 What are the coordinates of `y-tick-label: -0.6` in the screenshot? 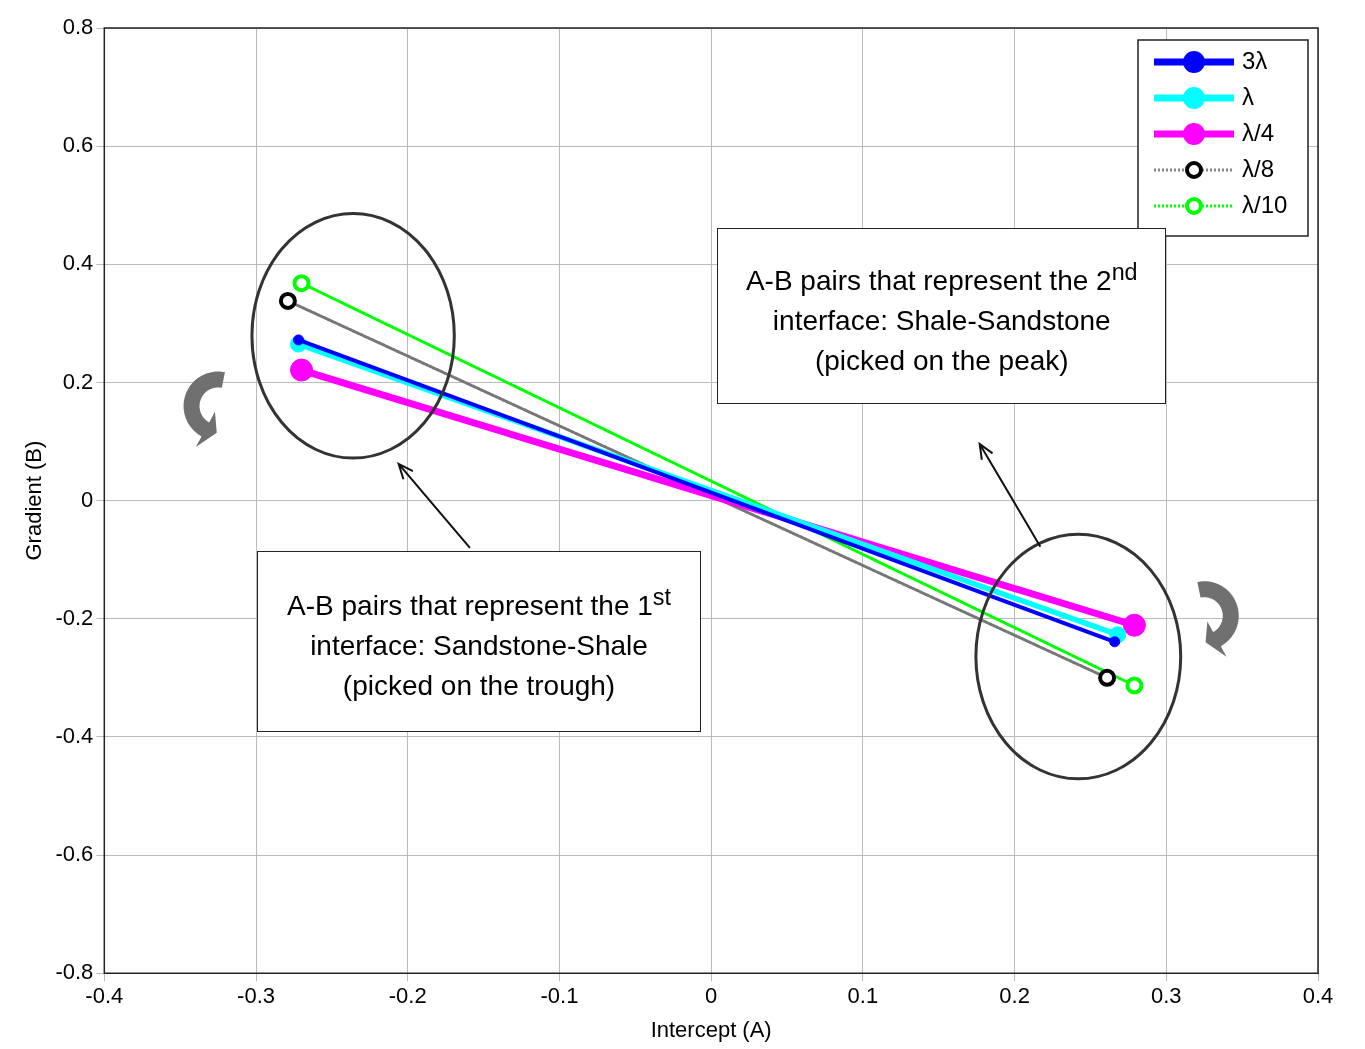 It's located at (74, 854).